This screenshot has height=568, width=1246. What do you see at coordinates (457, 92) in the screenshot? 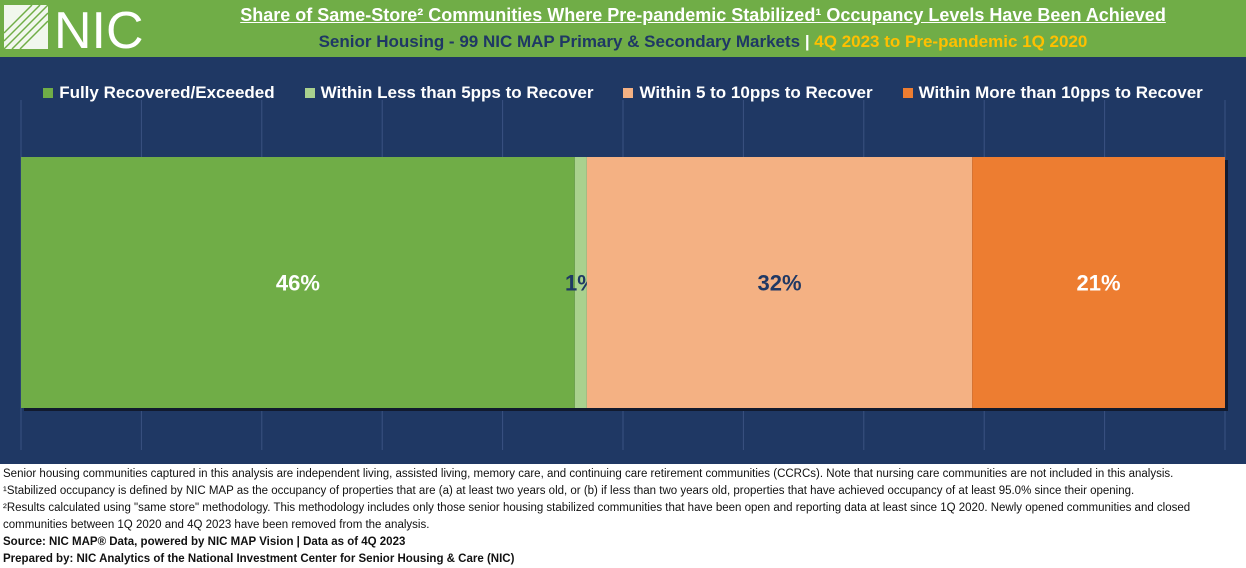
I see `legend-label: Within Less than 5pps to Recover` at bounding box center [457, 92].